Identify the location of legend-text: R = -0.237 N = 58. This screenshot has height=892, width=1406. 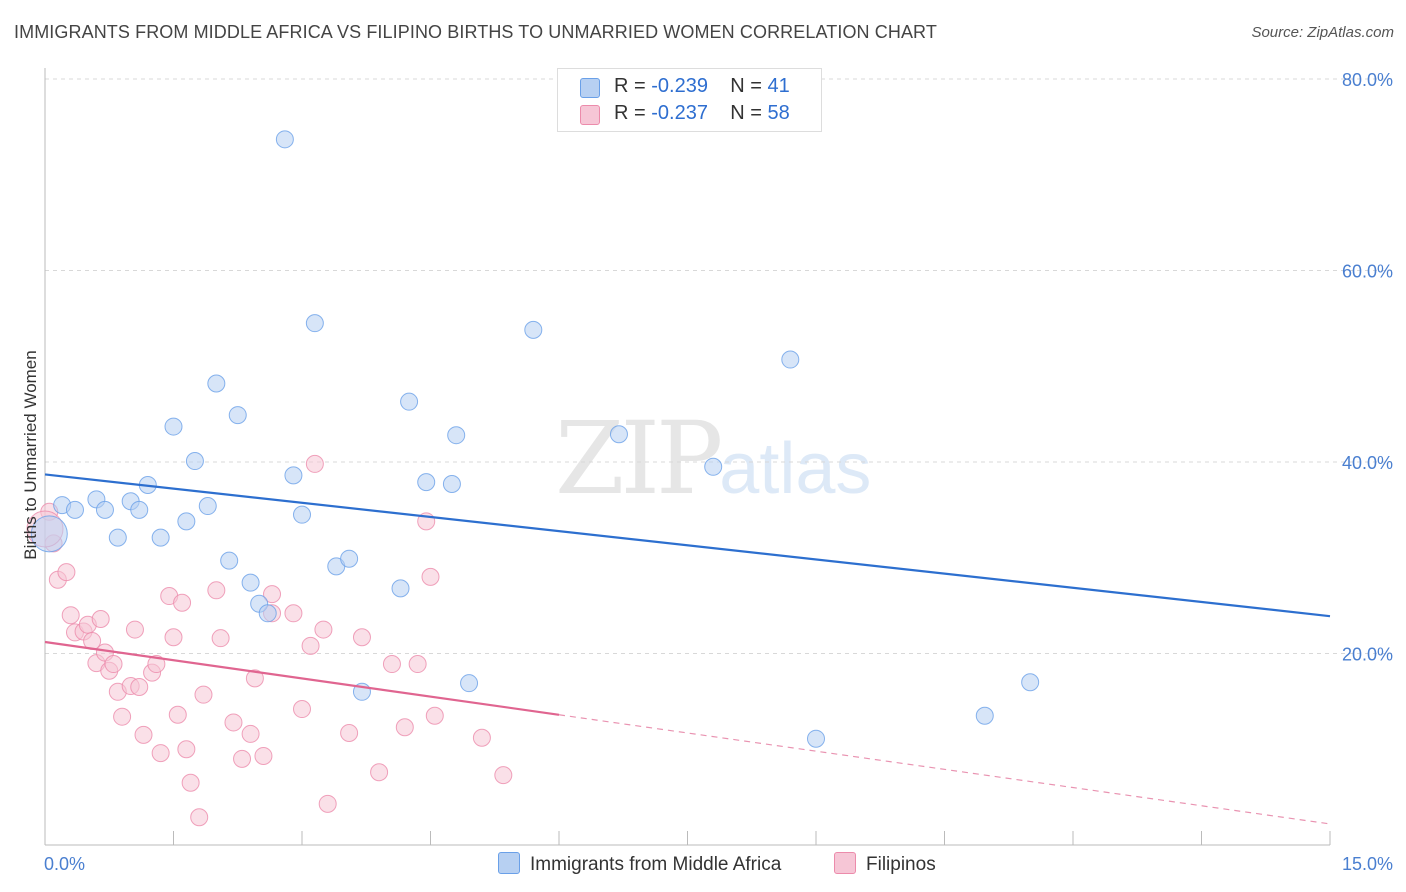
(702, 113).